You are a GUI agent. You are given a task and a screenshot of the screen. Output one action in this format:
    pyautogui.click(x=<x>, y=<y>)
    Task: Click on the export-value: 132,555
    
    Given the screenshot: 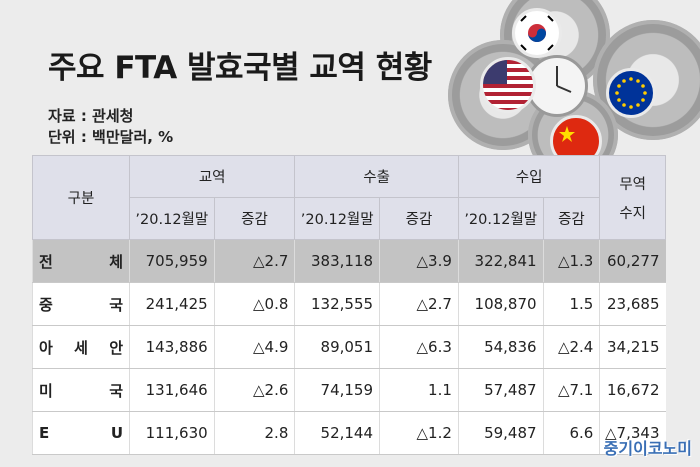 What is the action you would take?
    pyautogui.click(x=337, y=304)
    